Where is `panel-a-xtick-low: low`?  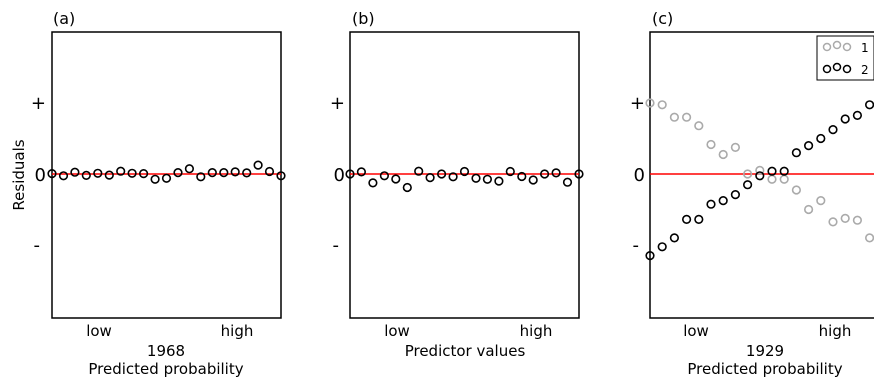
panel-a-xtick-low: low is located at coordinates (99, 331).